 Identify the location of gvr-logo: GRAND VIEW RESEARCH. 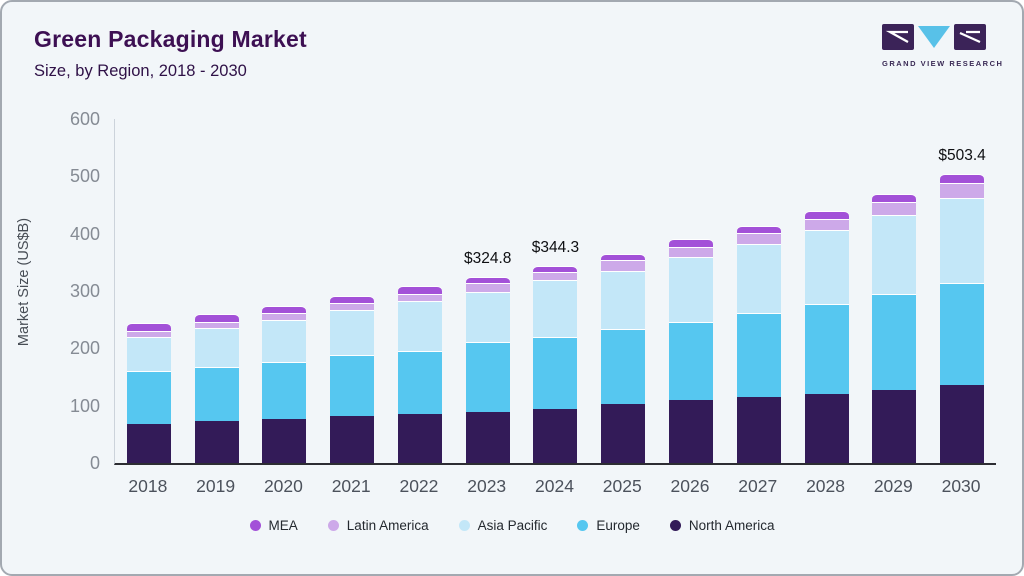
(943, 46).